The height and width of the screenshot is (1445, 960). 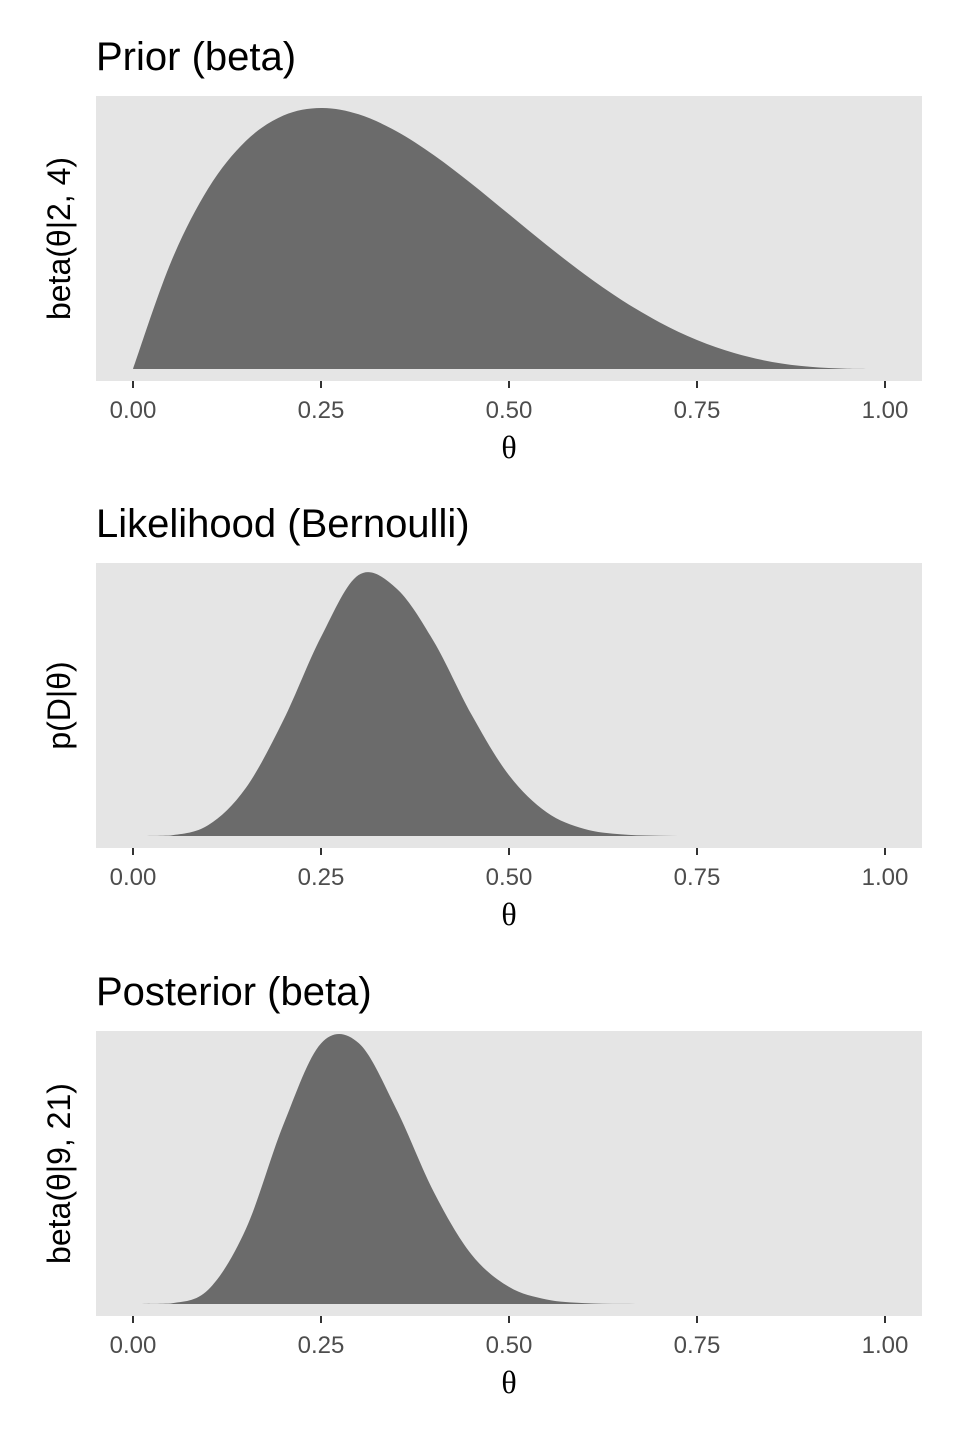 I want to click on y-axis-title: beta(θ|2, 4), so click(x=59, y=238).